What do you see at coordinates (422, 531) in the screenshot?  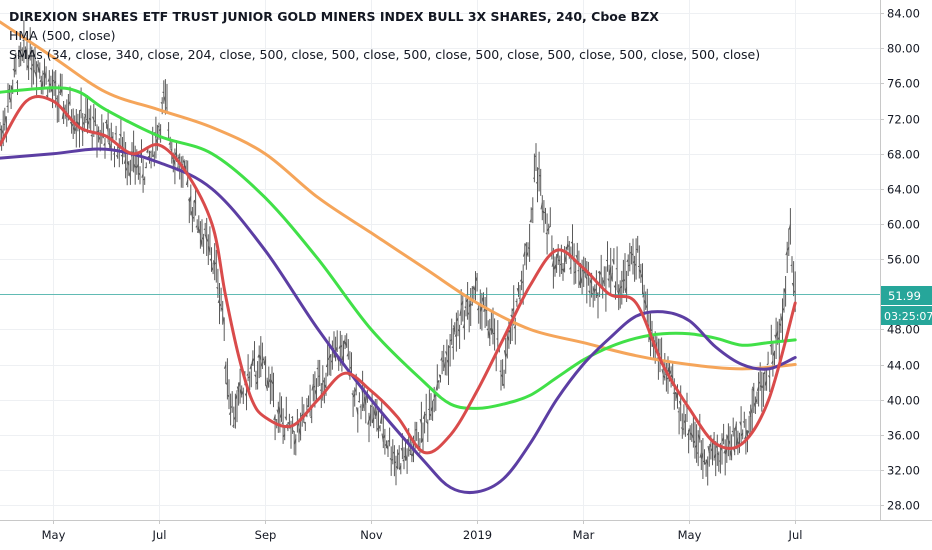 I see `time-axis: May Jul Sep Nov 2019 Mar May Jul` at bounding box center [422, 531].